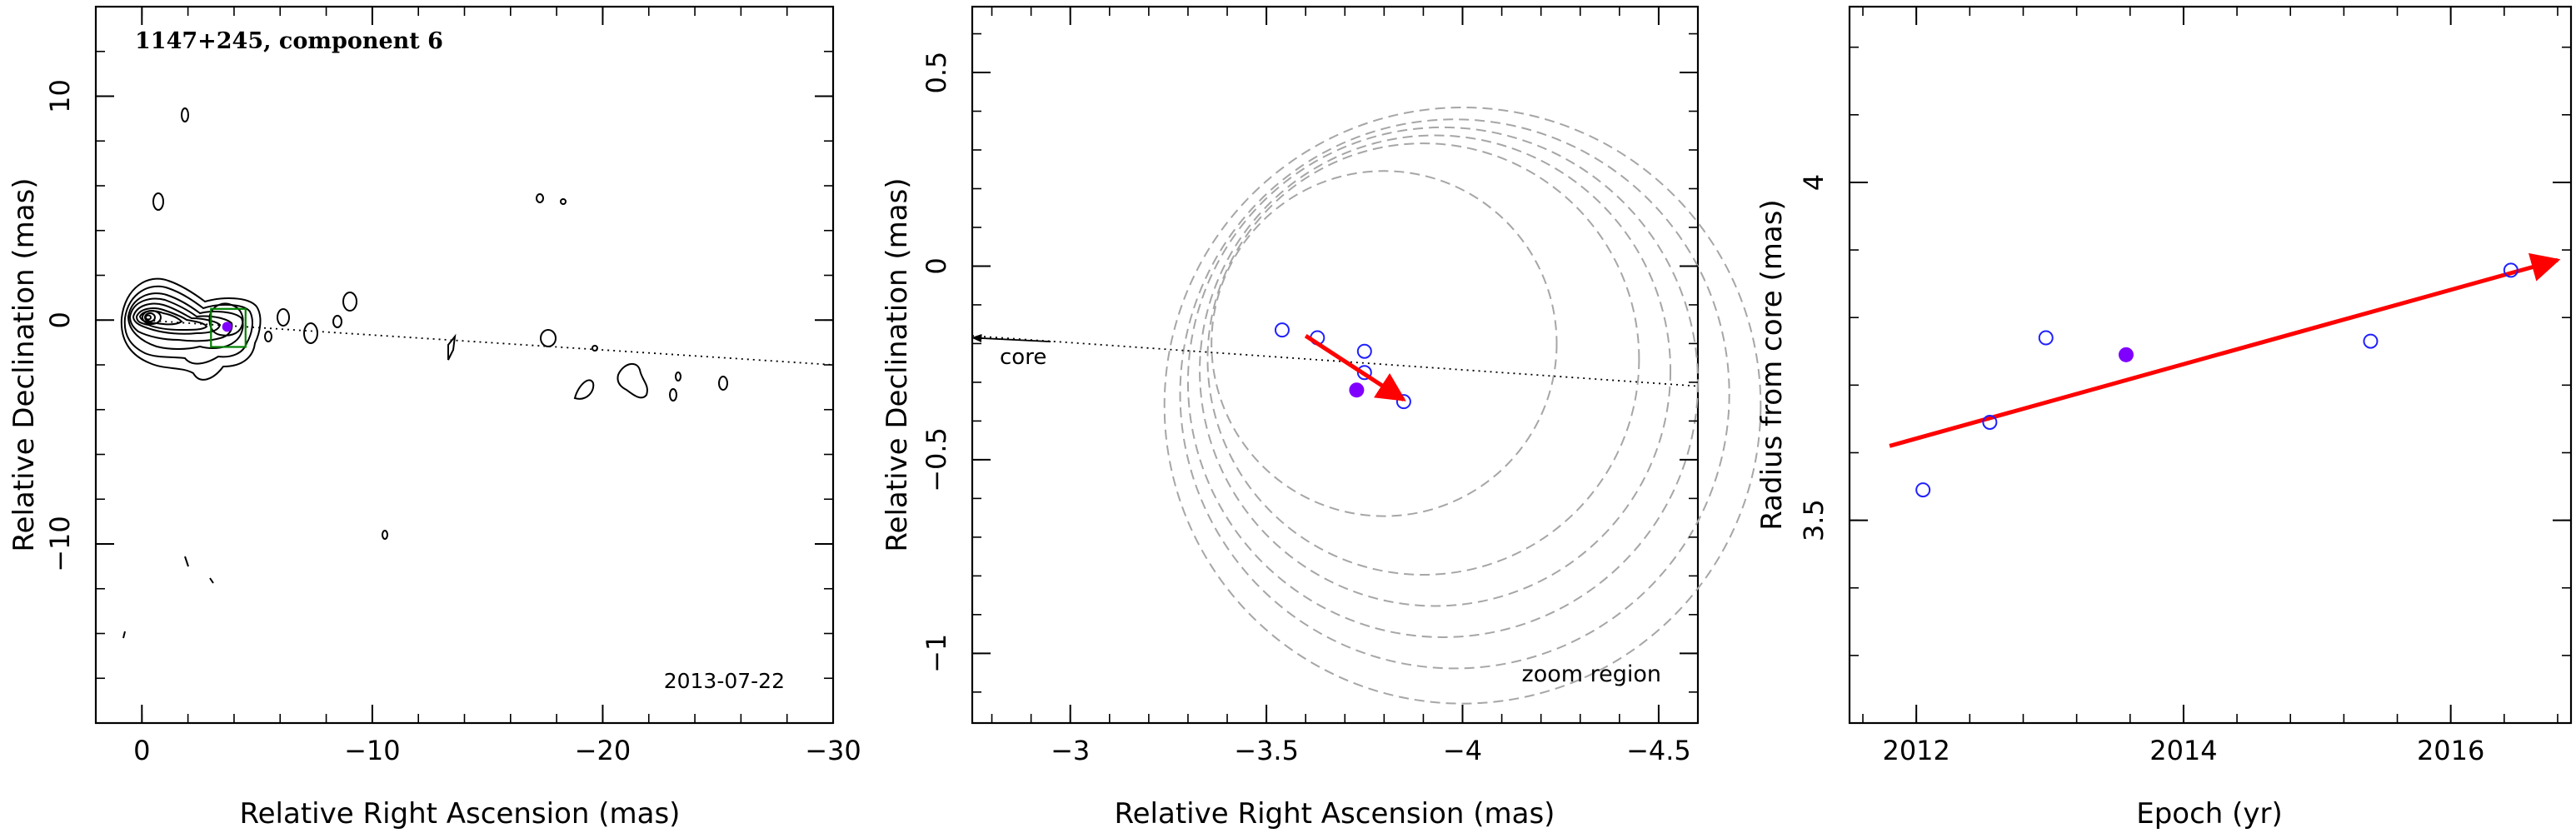  What do you see at coordinates (24, 364) in the screenshot?
I see `p1-y-axis-label: Relative Declination (mas)` at bounding box center [24, 364].